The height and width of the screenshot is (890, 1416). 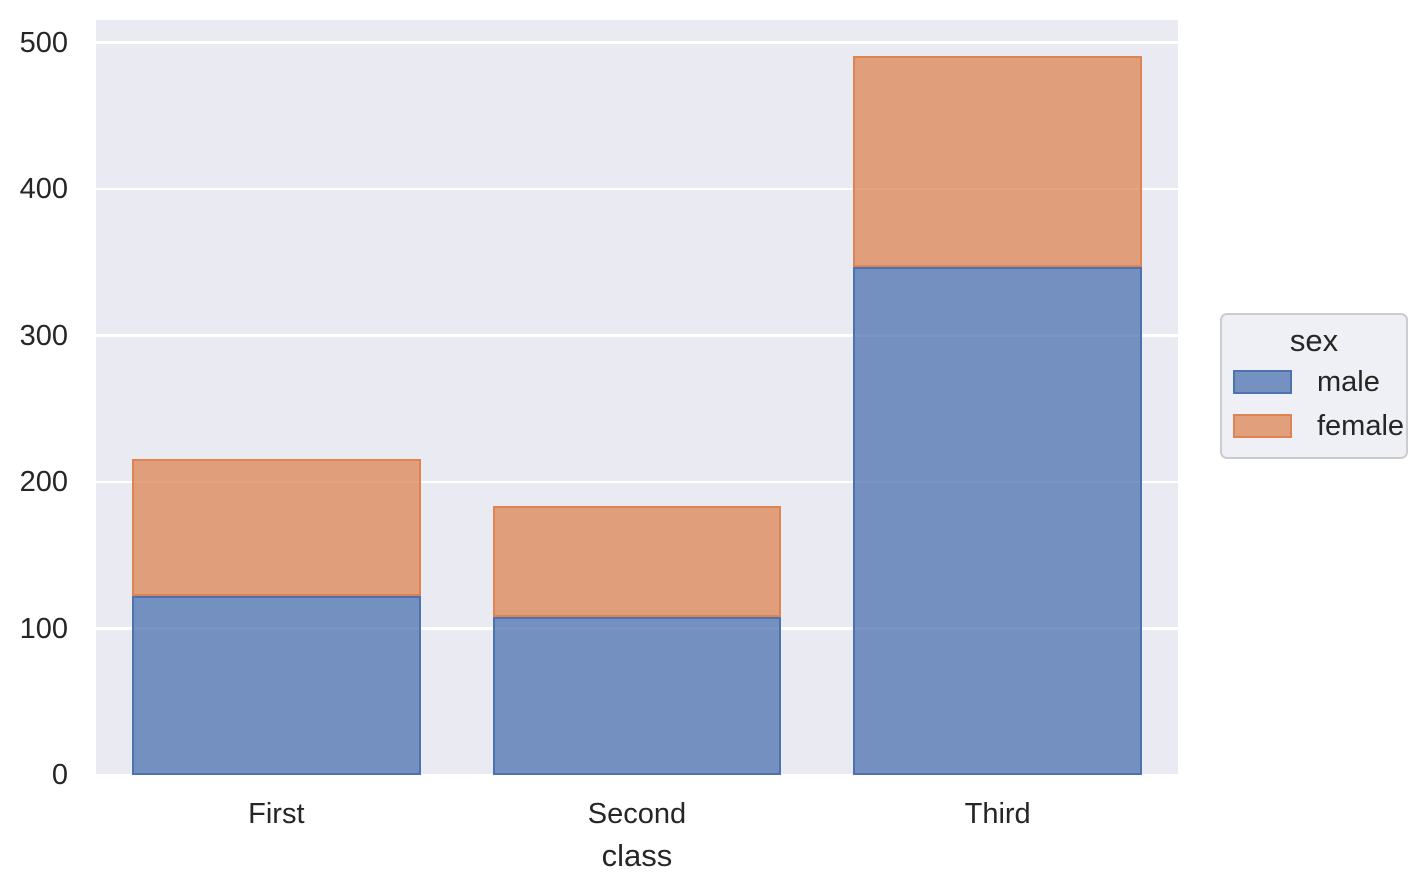 What do you see at coordinates (59, 775) in the screenshot?
I see `y-tick-label-0: 0` at bounding box center [59, 775].